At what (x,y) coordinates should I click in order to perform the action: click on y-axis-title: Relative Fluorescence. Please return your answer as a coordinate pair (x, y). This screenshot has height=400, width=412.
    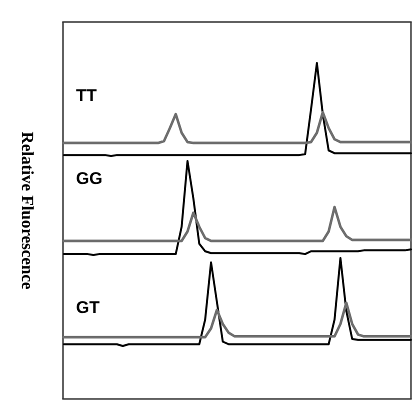
    Looking at the image, I should click on (27, 211).